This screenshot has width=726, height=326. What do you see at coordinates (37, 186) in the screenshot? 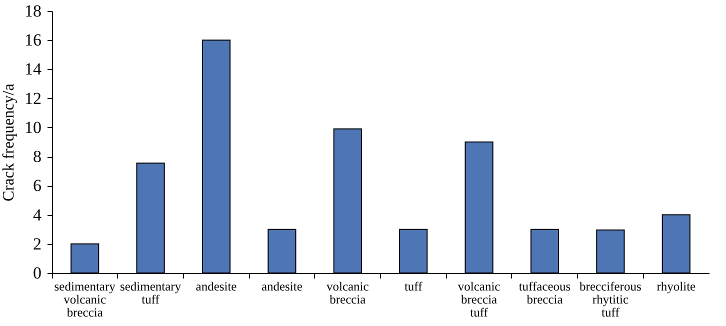
I see `y-tick-label: 6` at bounding box center [37, 186].